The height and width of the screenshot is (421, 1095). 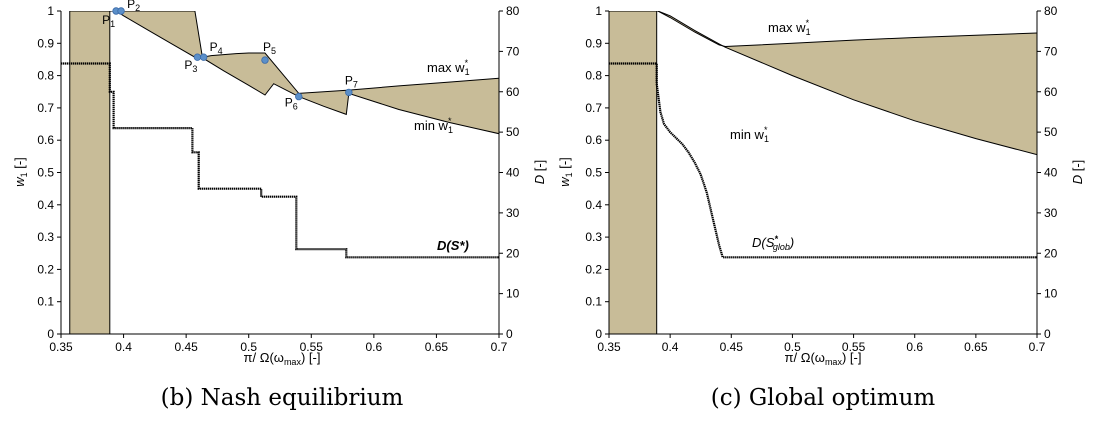 I want to click on caption: (b) Nash equilibrium, so click(x=282, y=398).